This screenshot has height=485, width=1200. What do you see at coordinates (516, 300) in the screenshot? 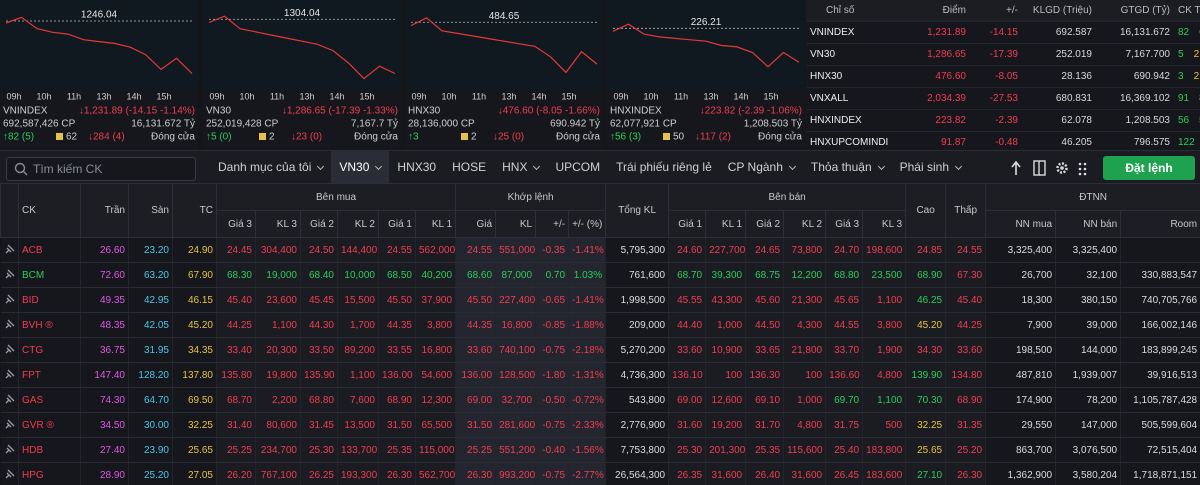
I see `board-cell: 227,400` at bounding box center [516, 300].